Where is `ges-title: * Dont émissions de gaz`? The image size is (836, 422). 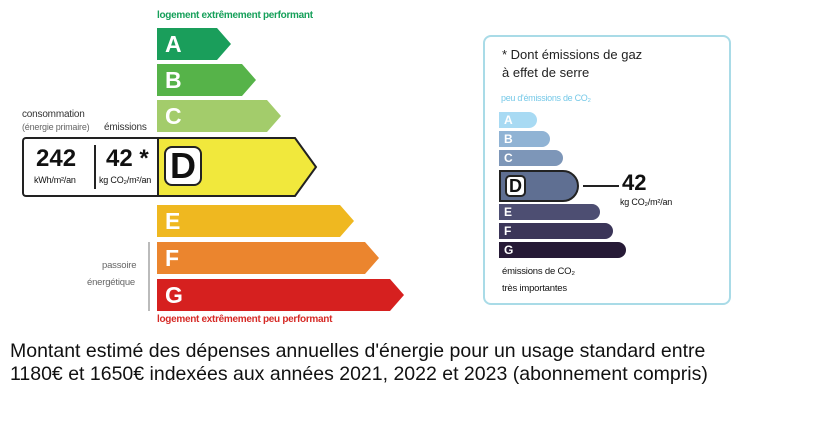
ges-title: * Dont émissions de gaz is located at coordinates (572, 54).